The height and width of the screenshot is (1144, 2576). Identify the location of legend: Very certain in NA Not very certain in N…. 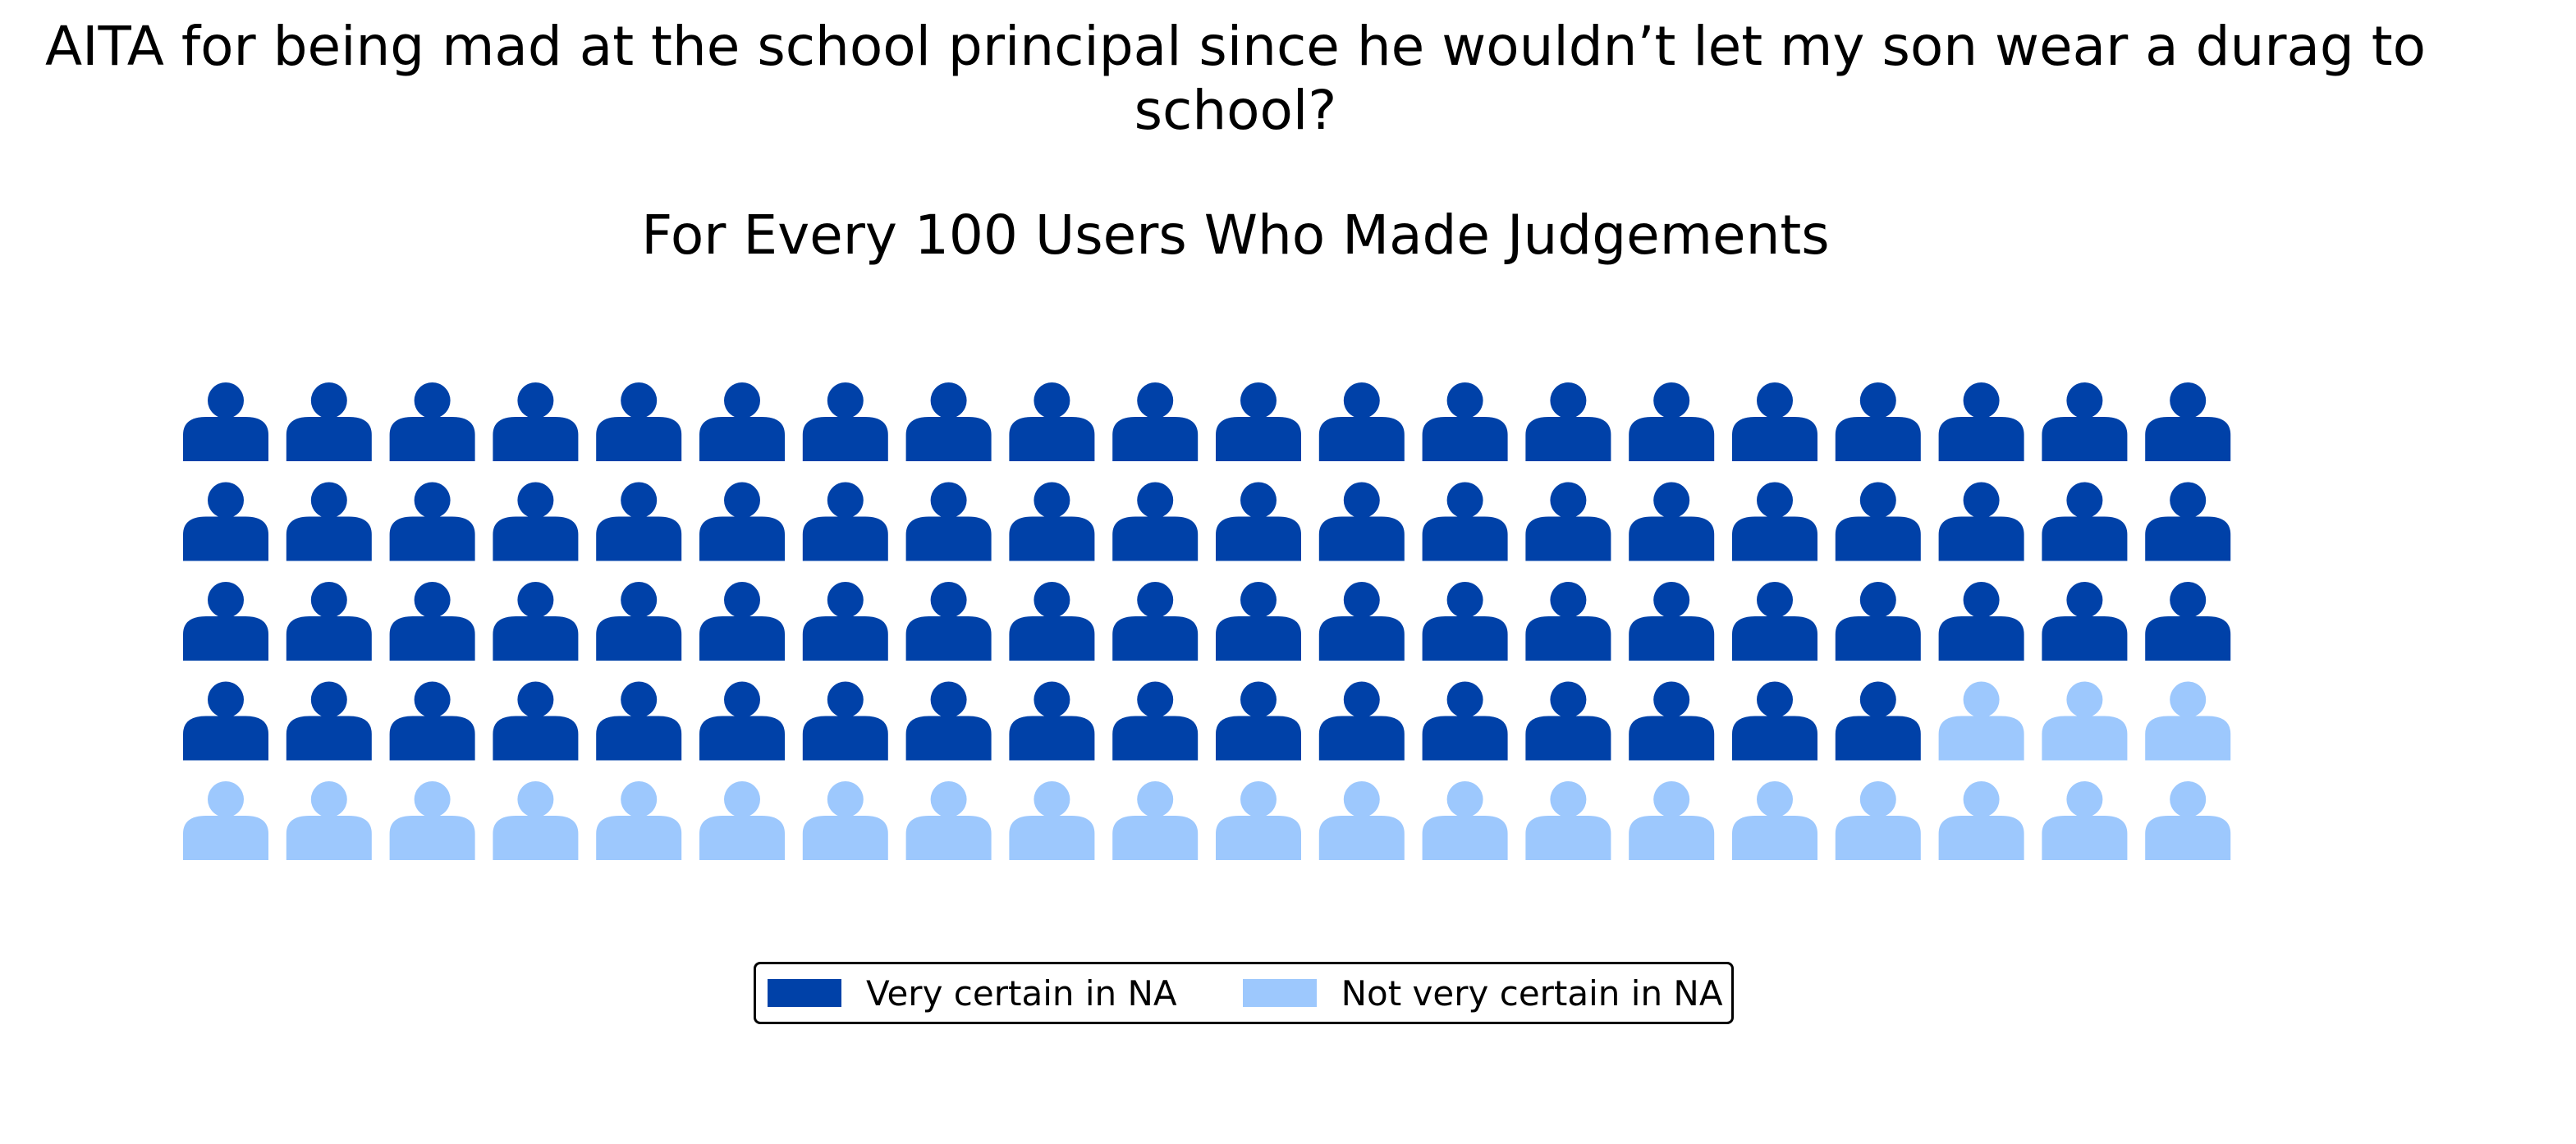
(1244, 993).